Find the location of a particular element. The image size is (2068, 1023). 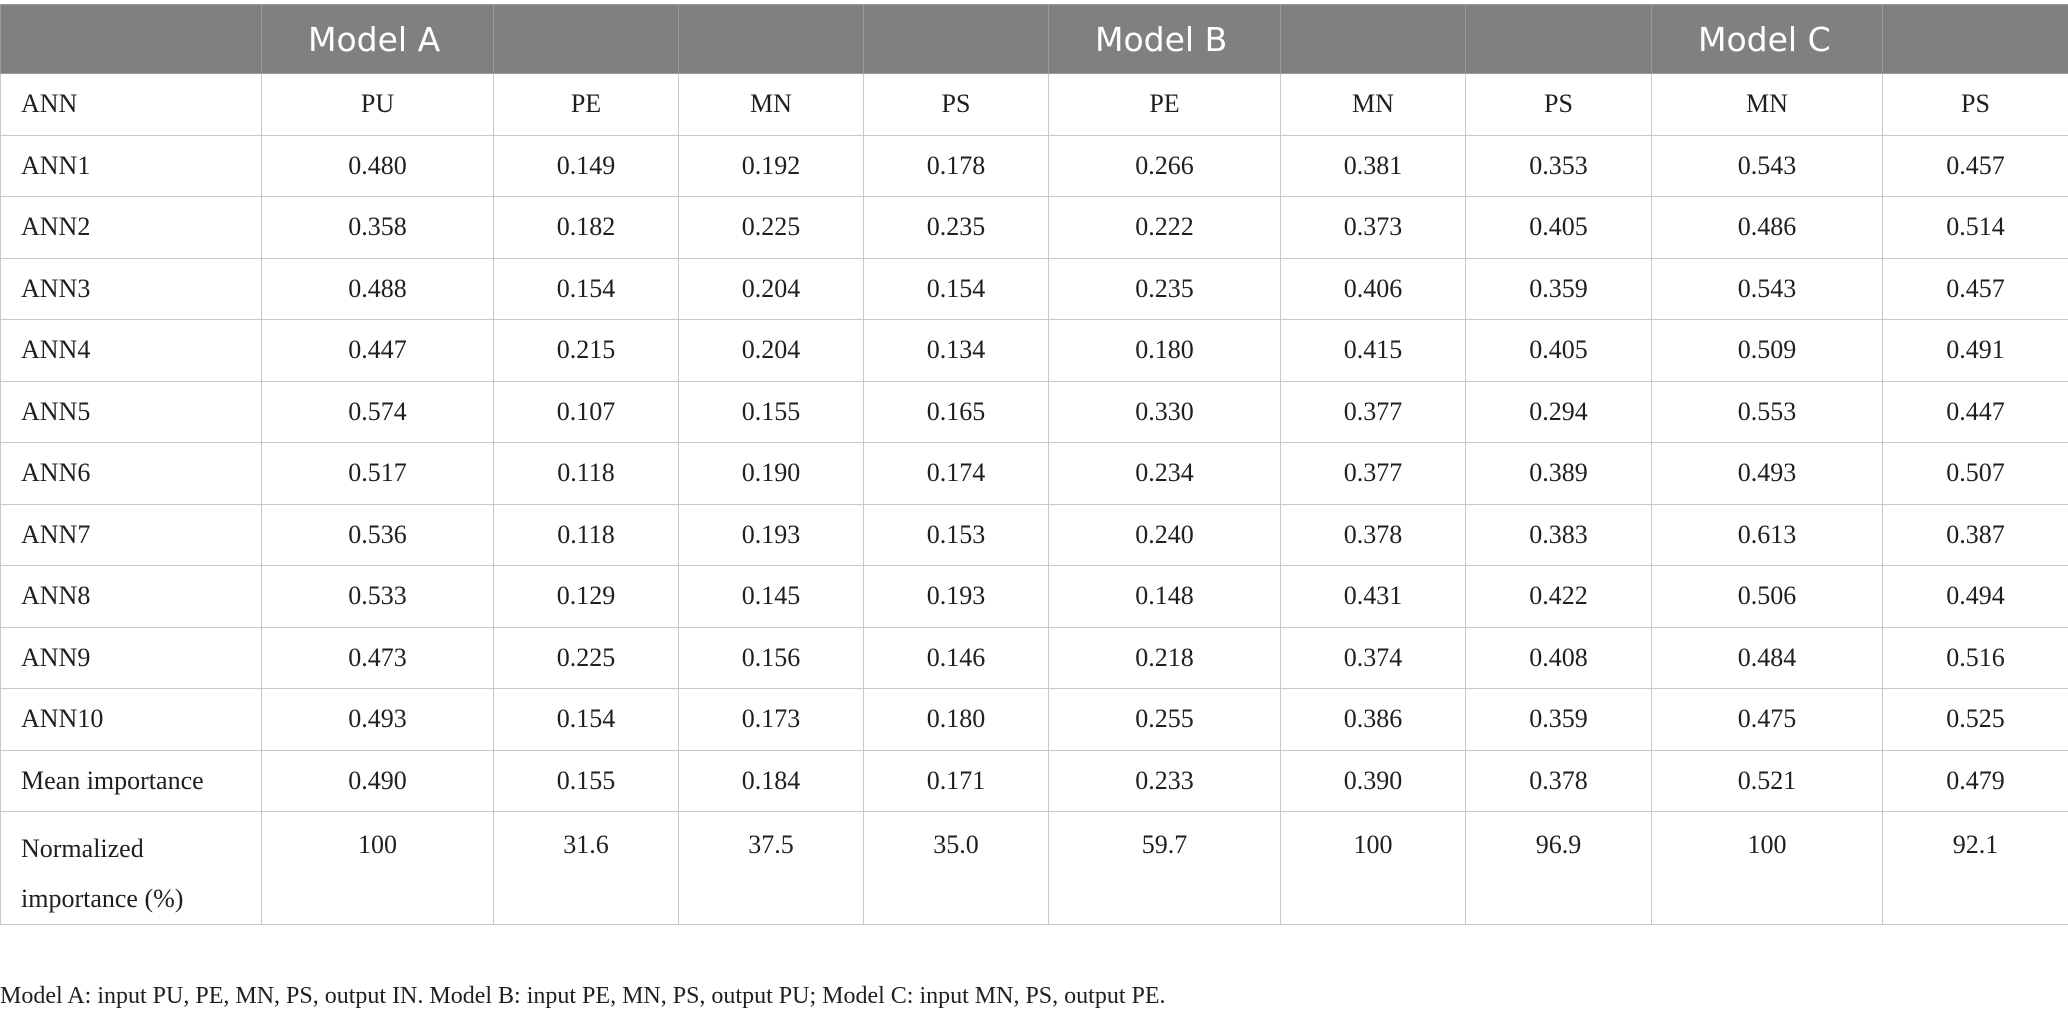

table-cell: 0.533 is located at coordinates (377, 596).